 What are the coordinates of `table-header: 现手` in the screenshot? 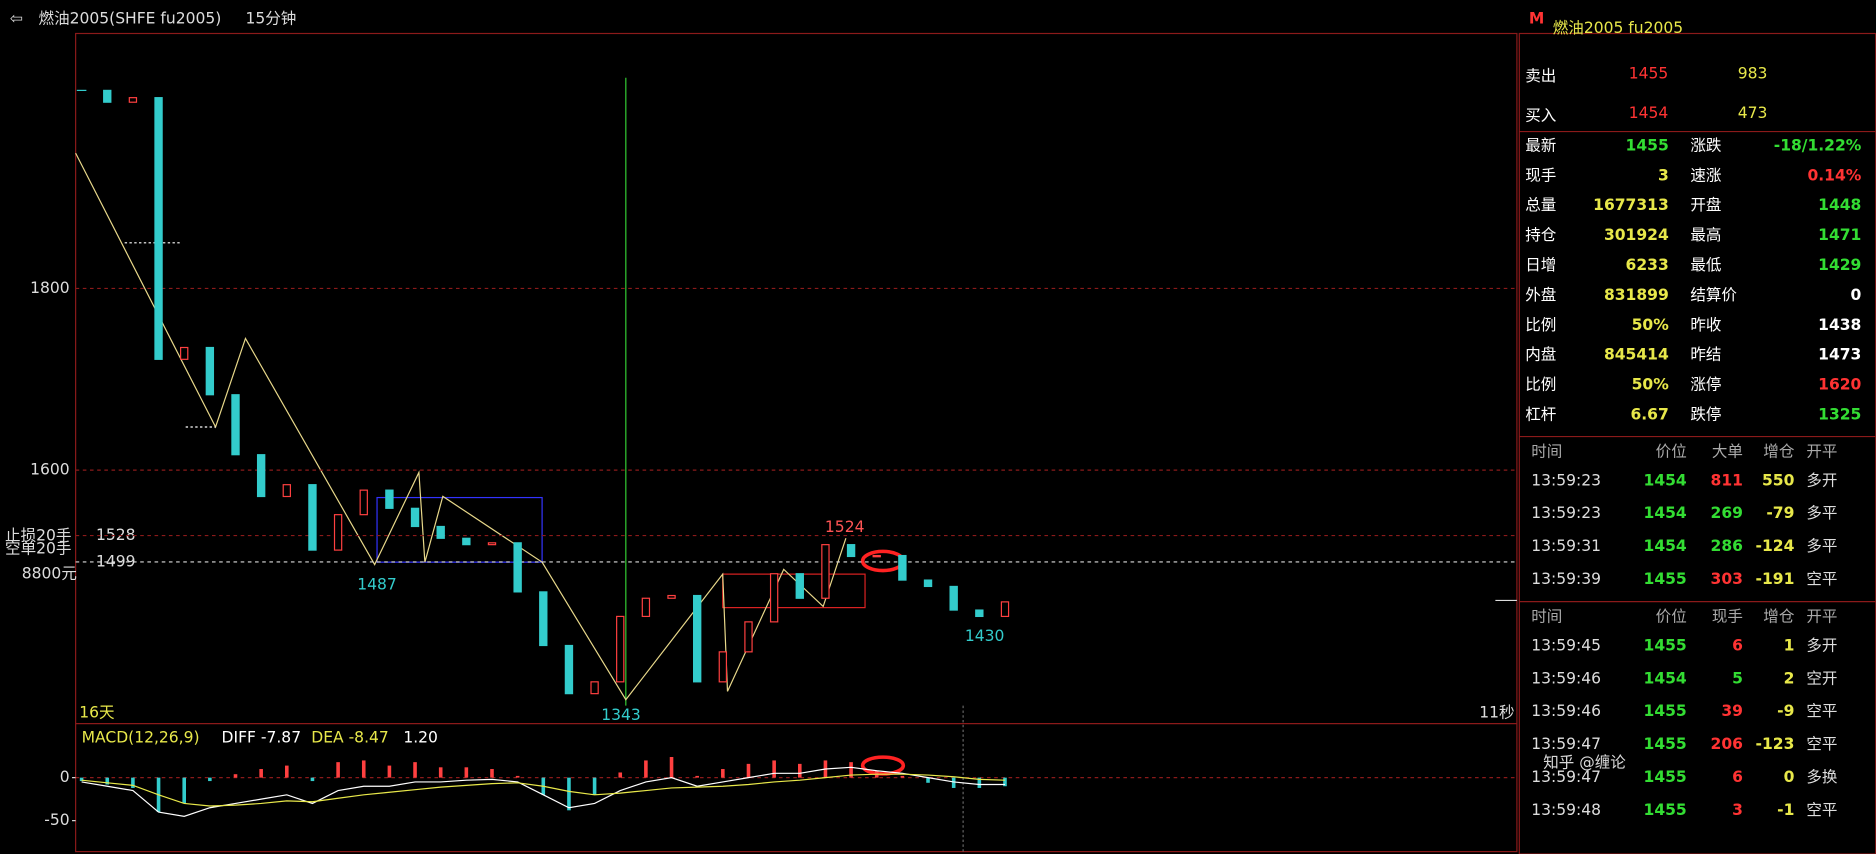 It's located at (1727, 617).